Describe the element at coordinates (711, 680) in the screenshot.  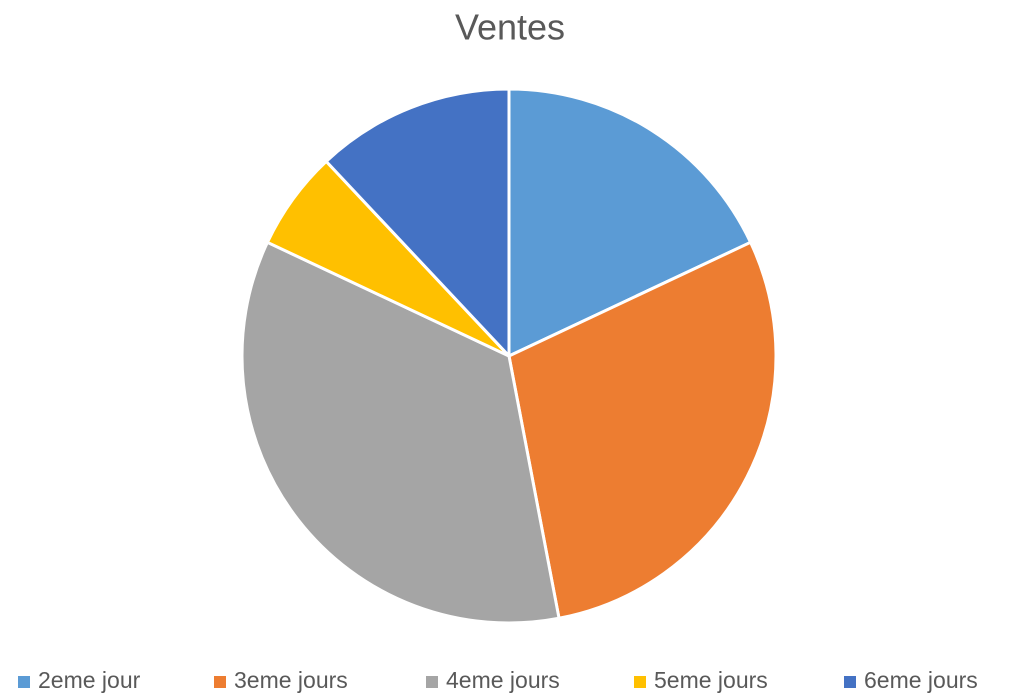
I see `legend-label: 5eme jours` at that location.